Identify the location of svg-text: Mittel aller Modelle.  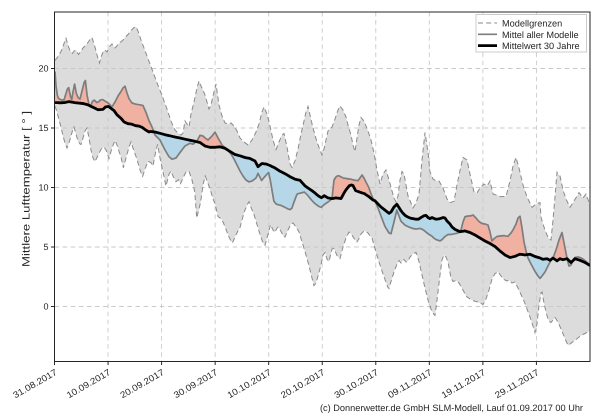
(540, 35).